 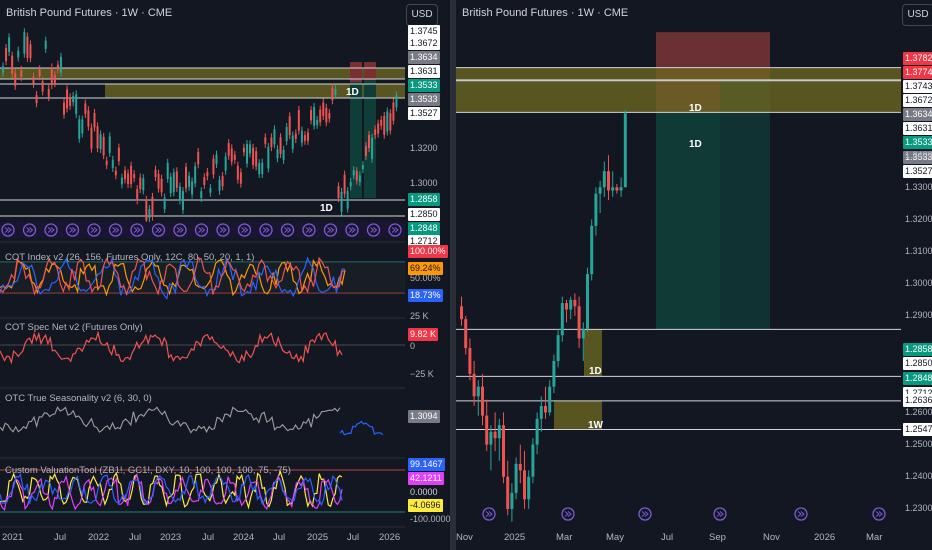 I want to click on indicator-value-label: 0.0000, so click(x=424, y=492).